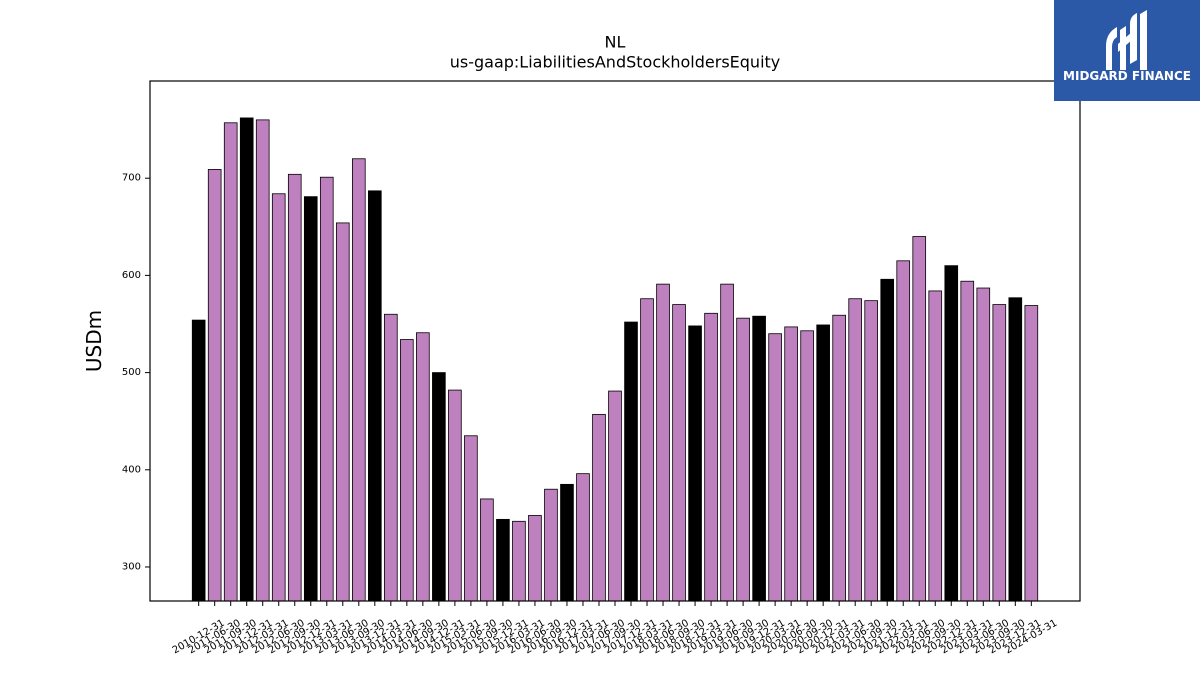 Image resolution: width=1200 pixels, height=675 pixels. I want to click on y-axis-label: USDm, so click(94, 341).